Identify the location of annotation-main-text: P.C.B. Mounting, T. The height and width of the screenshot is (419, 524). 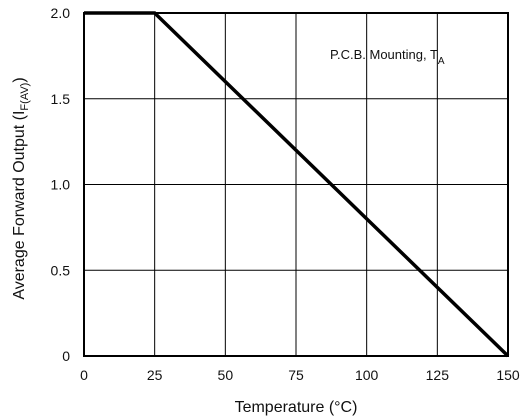
(384, 54).